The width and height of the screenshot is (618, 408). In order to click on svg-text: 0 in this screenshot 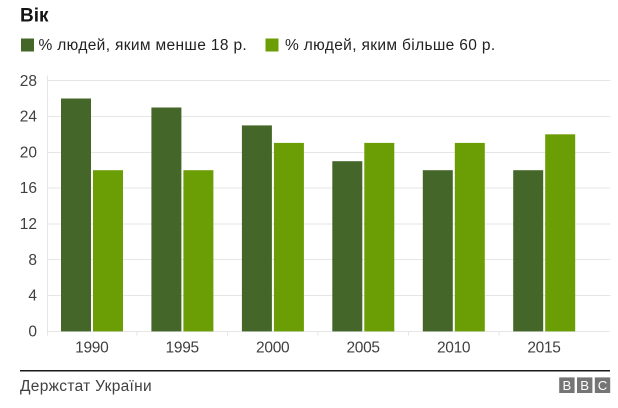, I will do `click(32, 332)`.